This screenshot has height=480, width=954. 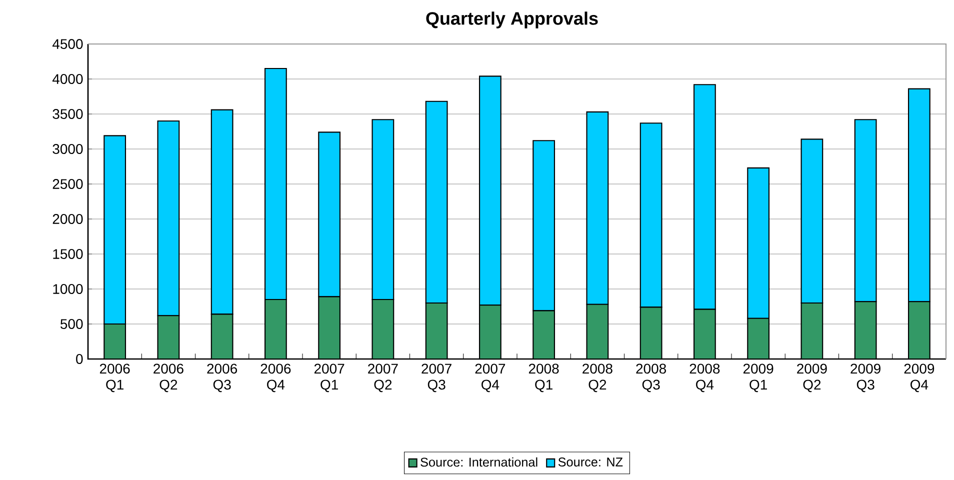 I want to click on x-tick-label: 2006 Q3, so click(x=222, y=378).